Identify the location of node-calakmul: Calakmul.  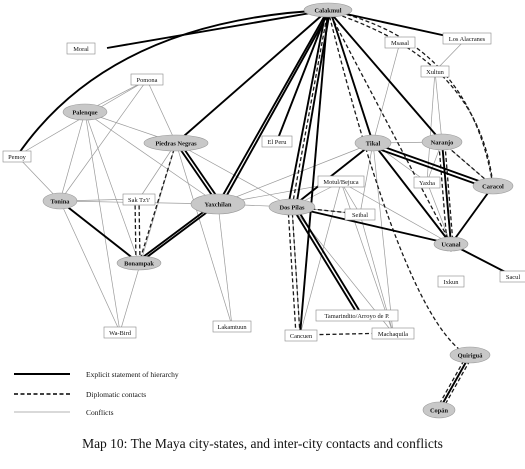
(328, 10).